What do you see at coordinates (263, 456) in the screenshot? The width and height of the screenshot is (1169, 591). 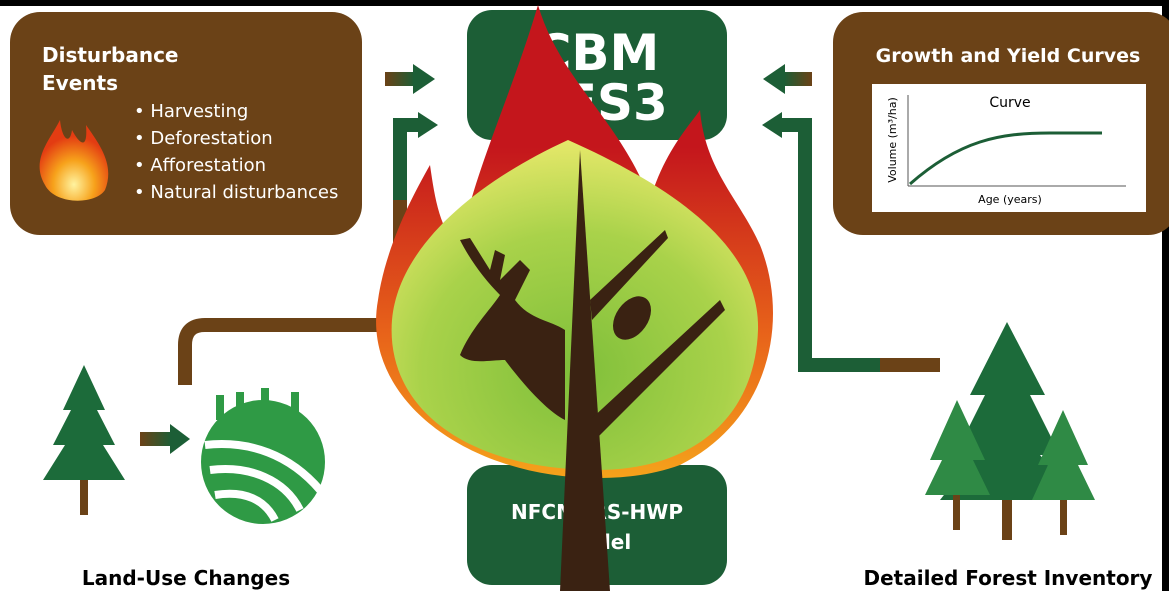 I see `field-icon` at bounding box center [263, 456].